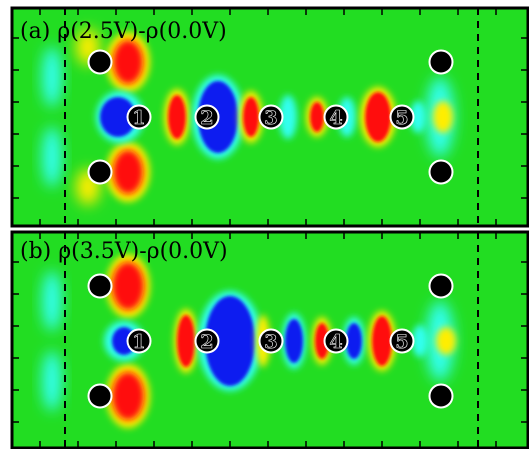 This screenshot has height=449, width=529. What do you see at coordinates (124, 251) in the screenshot?
I see `panel-b-label: (b) ρ(3.5V)-ρ(0.0V)` at bounding box center [124, 251].